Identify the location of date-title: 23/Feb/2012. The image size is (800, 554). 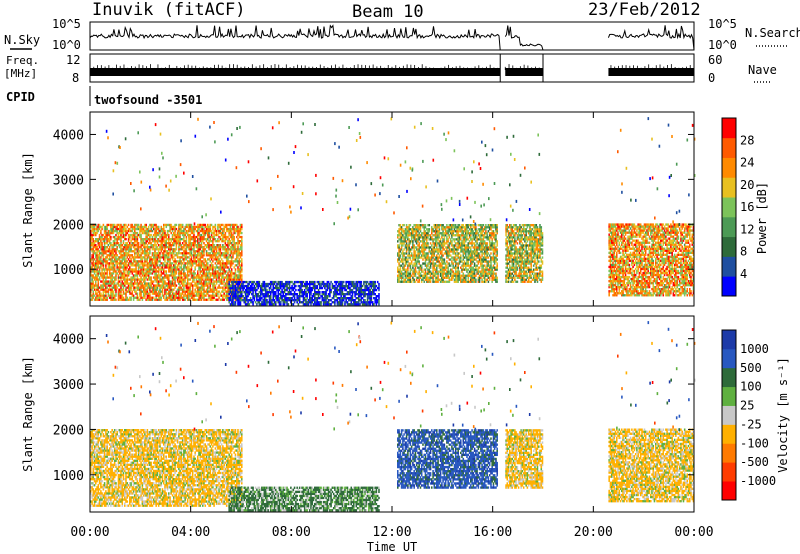
(644, 10).